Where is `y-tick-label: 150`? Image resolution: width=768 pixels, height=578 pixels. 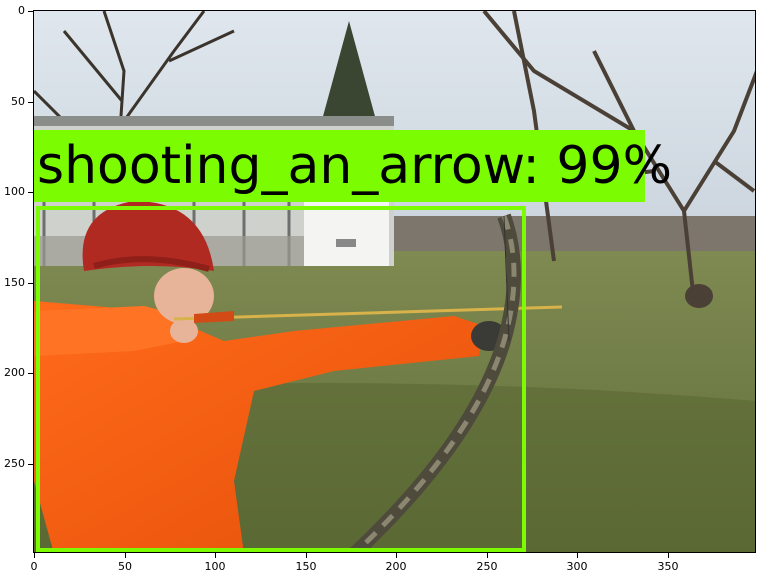 y-tick-label: 150 is located at coordinates (14, 282).